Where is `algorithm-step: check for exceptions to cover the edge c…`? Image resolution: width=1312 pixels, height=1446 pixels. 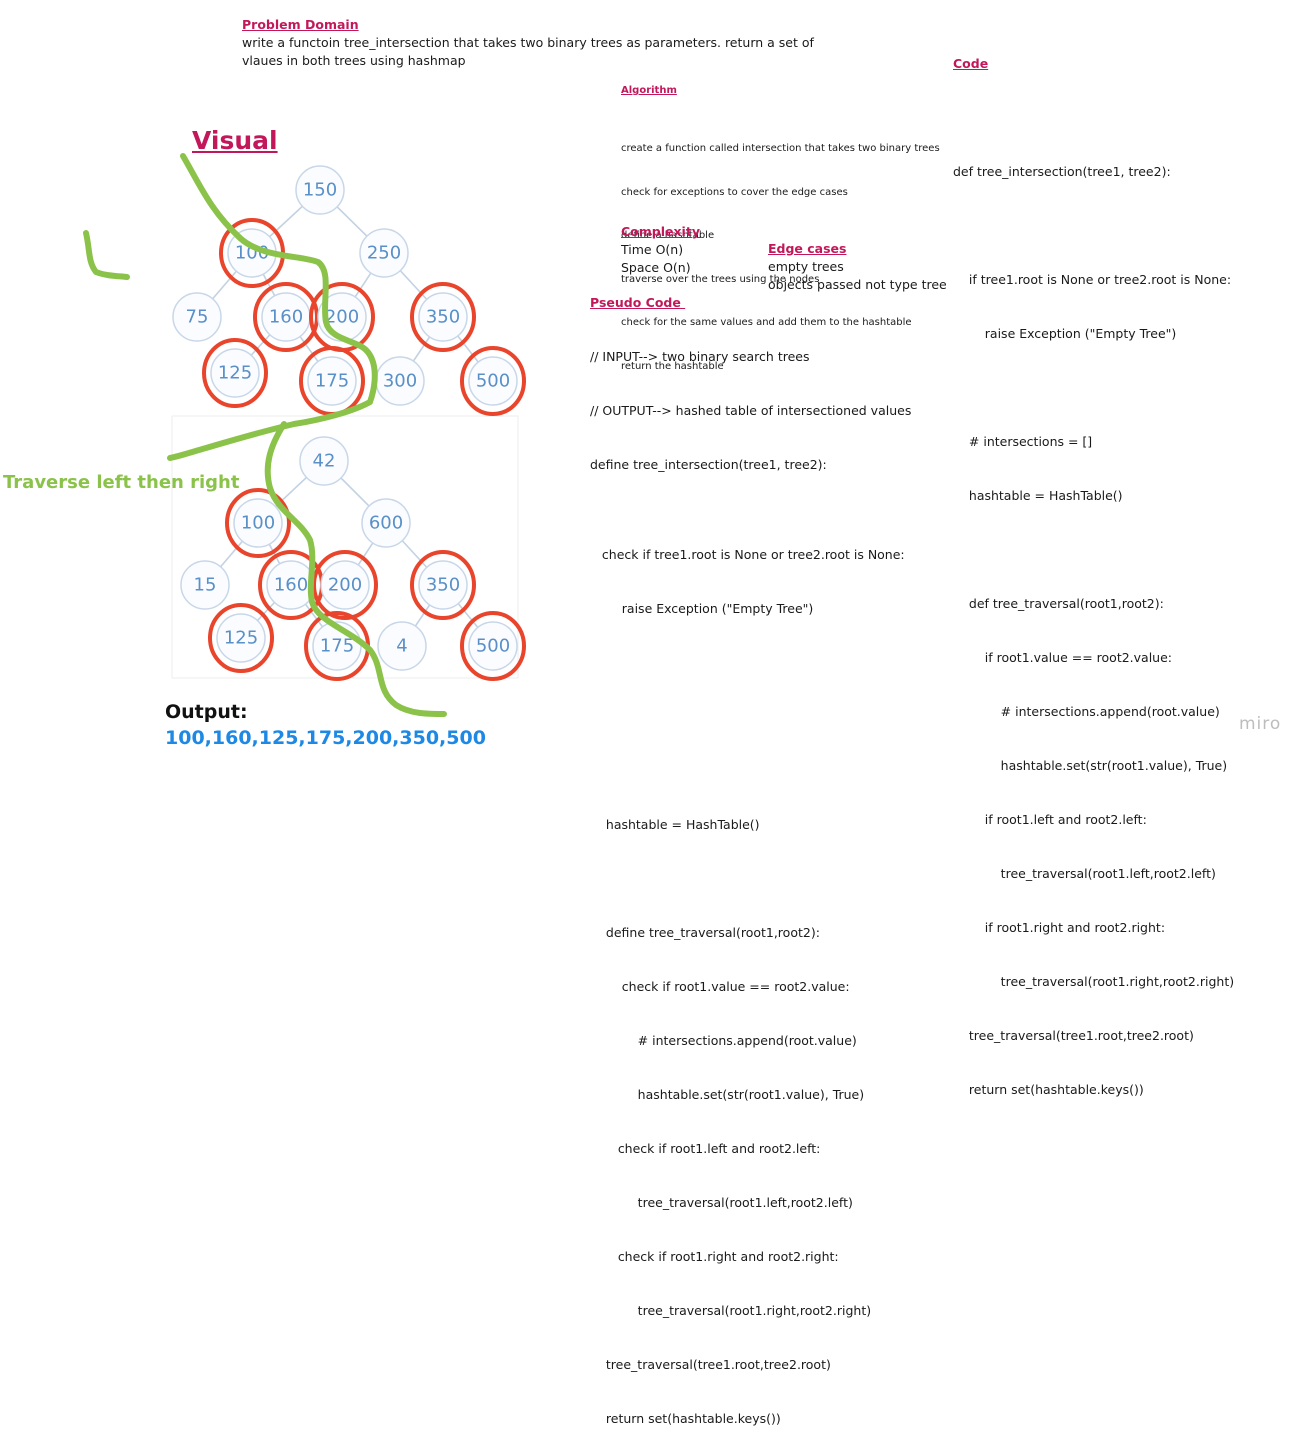
algorithm-step: check for exceptions to cover the edge c… is located at coordinates (734, 192).